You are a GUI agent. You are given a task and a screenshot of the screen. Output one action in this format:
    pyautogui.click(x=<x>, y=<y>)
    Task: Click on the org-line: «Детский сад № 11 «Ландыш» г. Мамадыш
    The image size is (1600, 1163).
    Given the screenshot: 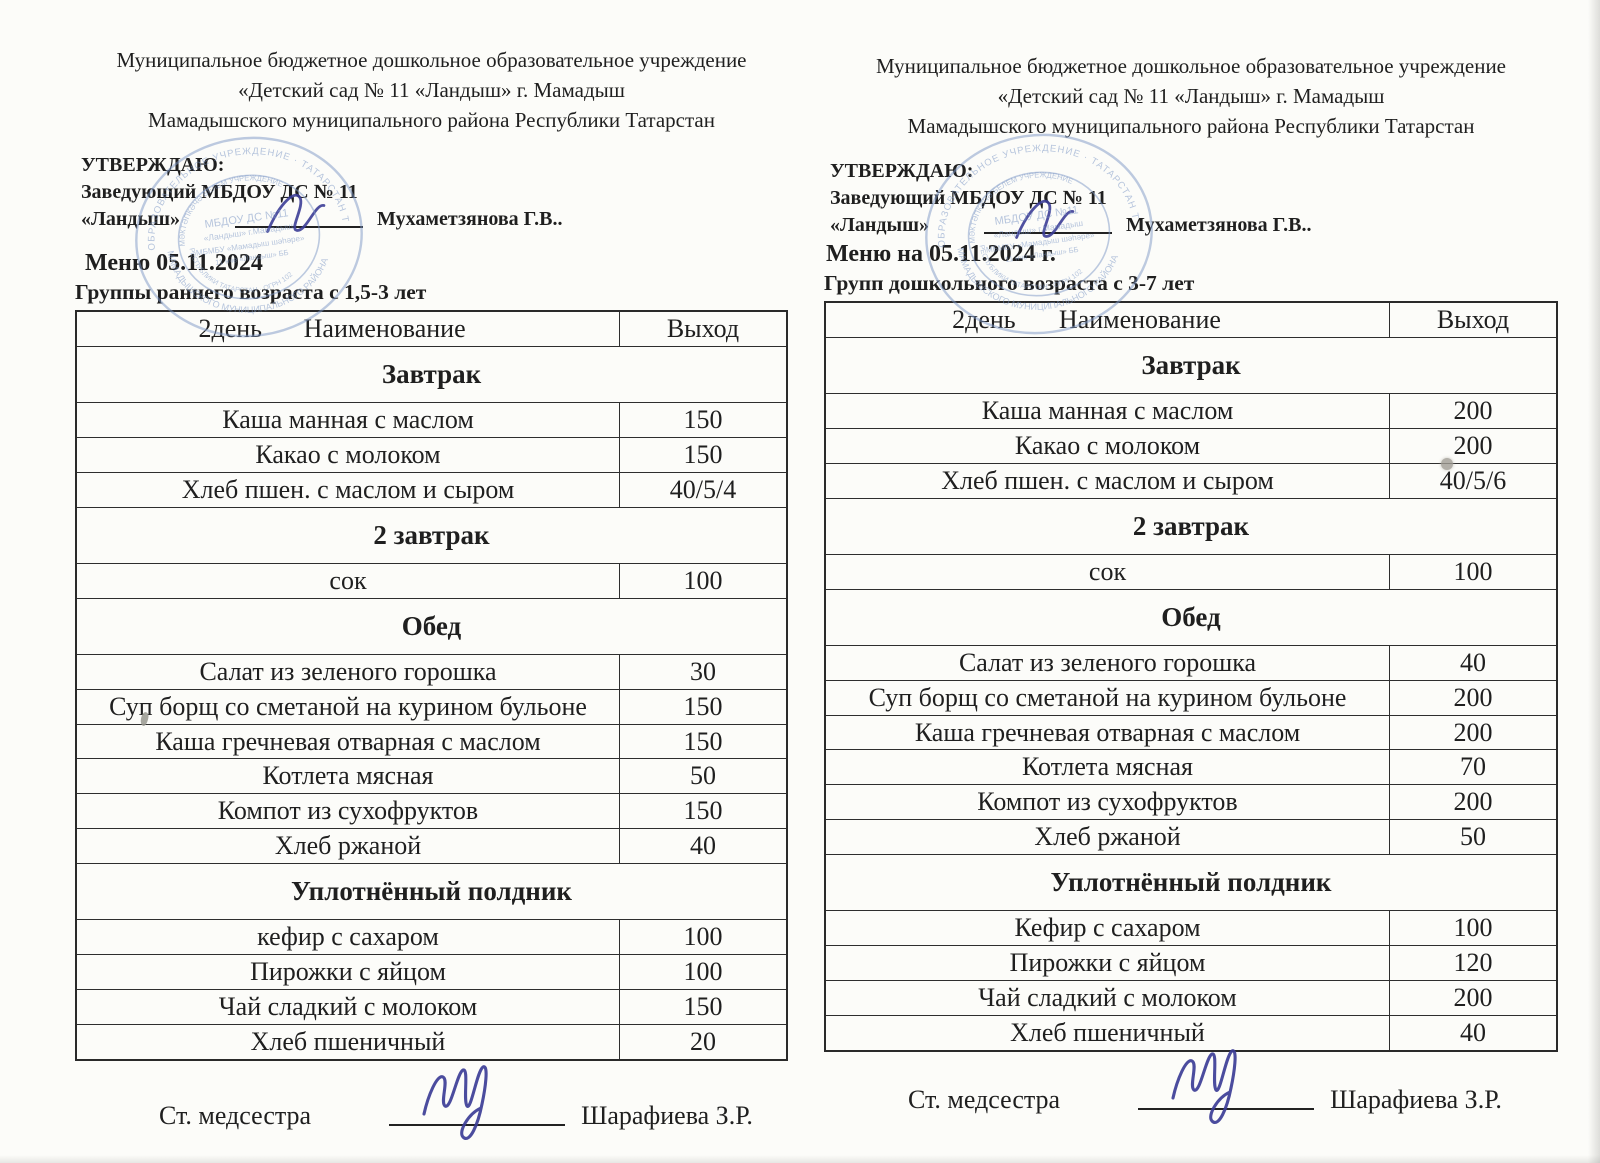 What is the action you would take?
    pyautogui.click(x=431, y=89)
    